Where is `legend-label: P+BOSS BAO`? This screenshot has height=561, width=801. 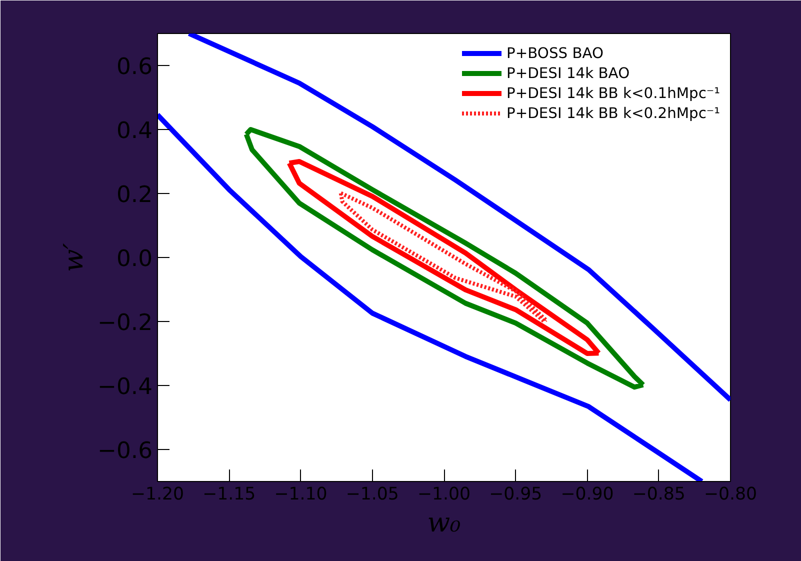 legend-label: P+BOSS BAO is located at coordinates (555, 53).